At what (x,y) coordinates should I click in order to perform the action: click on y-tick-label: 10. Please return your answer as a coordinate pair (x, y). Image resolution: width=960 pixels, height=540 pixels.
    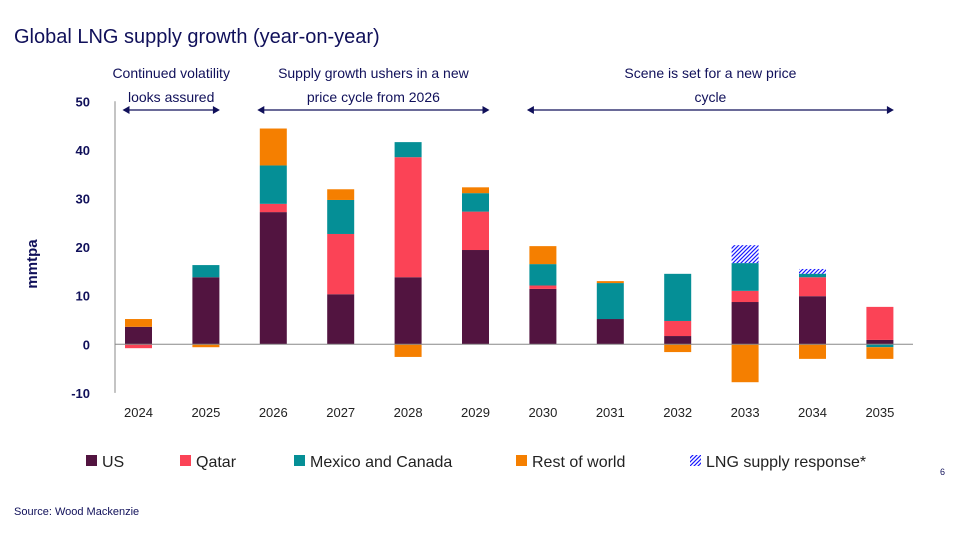
    Looking at the image, I should click on (83, 296).